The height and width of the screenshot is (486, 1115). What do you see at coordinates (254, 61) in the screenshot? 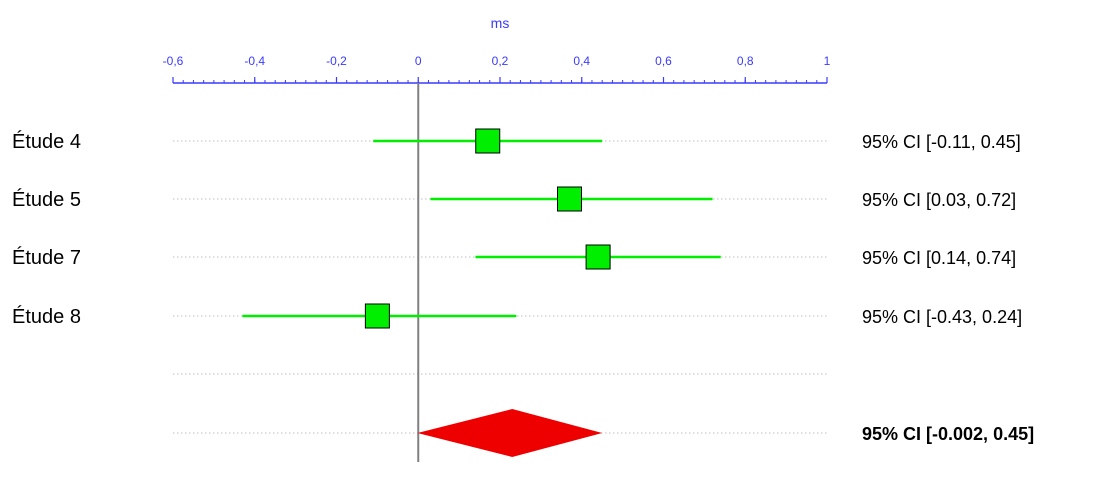
I see `tick-label: -0,4` at bounding box center [254, 61].